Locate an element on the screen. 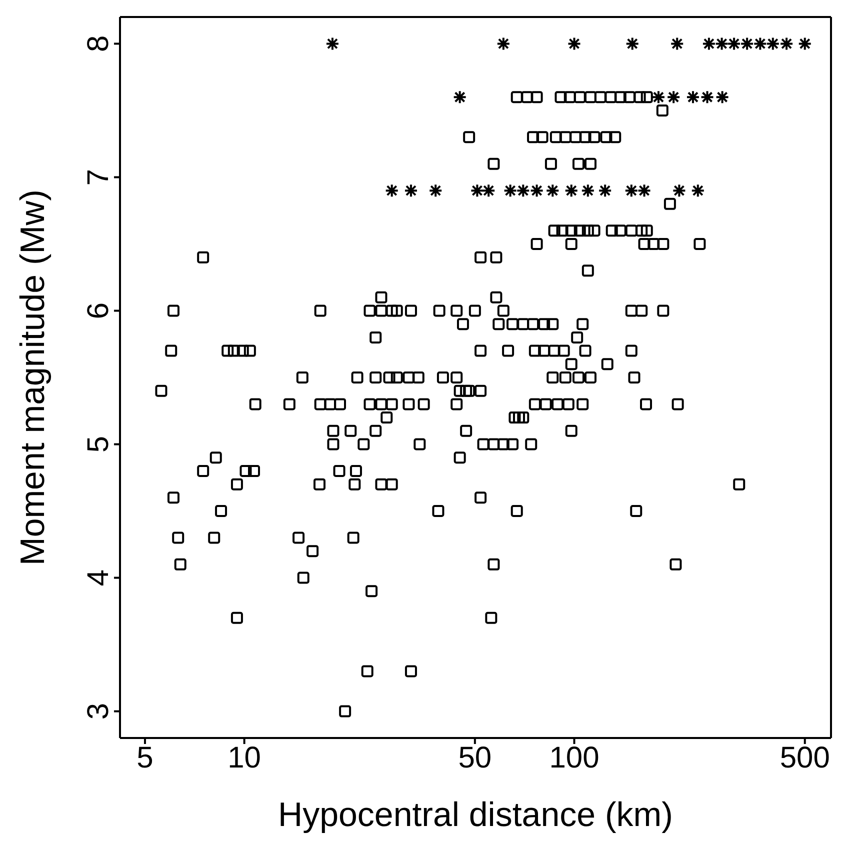 The image size is (847, 847). y-tick-label: 6 is located at coordinates (98, 311).